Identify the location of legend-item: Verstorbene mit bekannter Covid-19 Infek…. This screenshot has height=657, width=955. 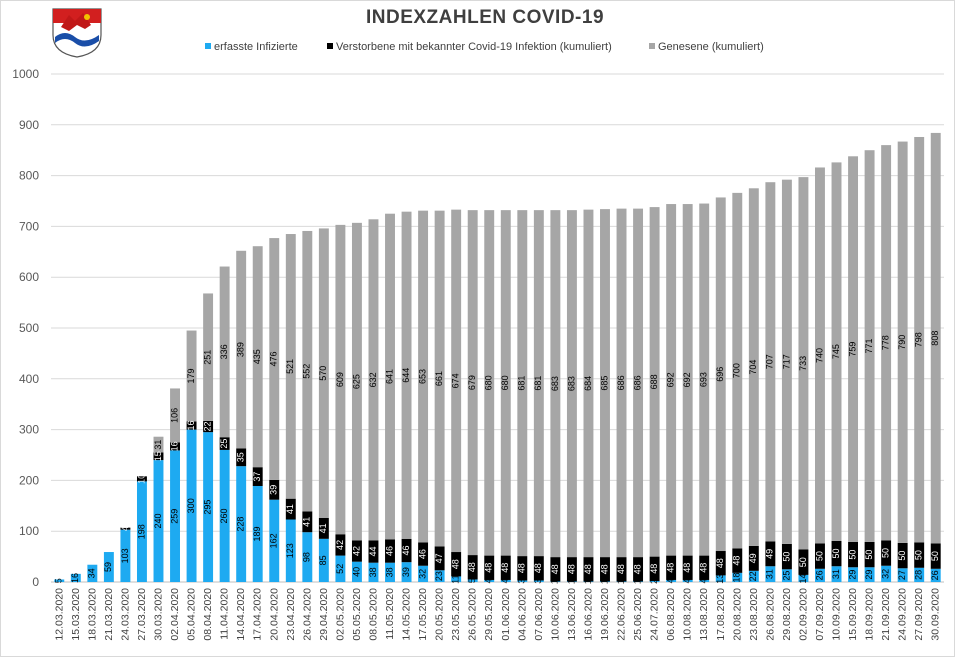
(469, 47).